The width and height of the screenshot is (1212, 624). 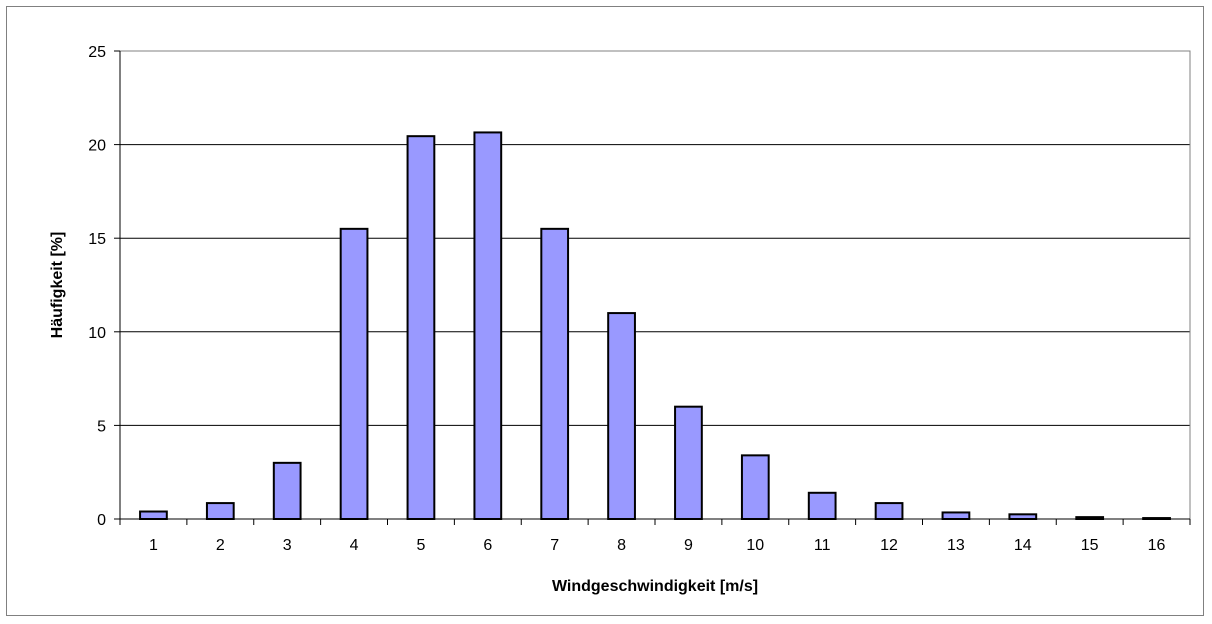 I want to click on x-tick-label: 16, so click(x=1157, y=545).